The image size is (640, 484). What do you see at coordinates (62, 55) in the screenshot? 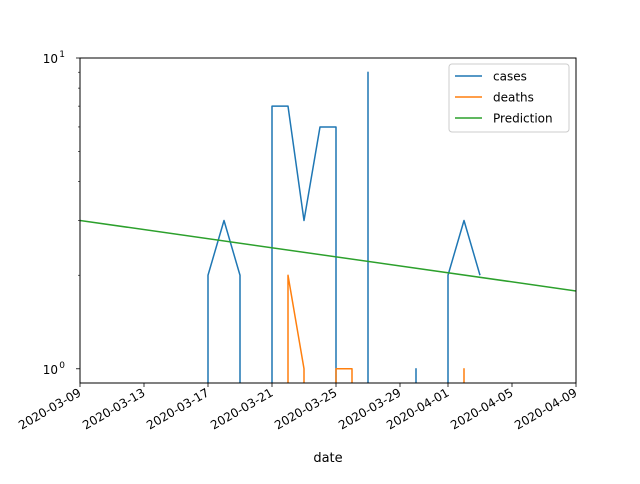
I see `y-tick-exponent: 1` at bounding box center [62, 55].